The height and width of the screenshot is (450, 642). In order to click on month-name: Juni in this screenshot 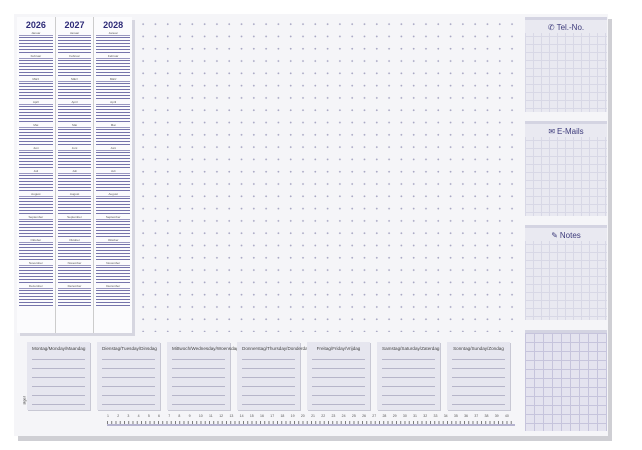, I will do `click(36, 149)`.